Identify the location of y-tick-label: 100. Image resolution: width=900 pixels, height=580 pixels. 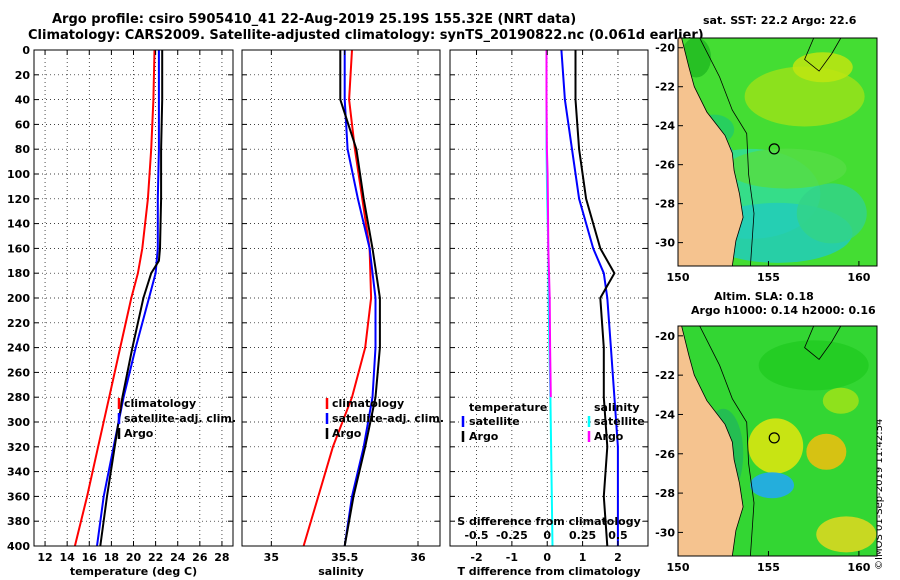
(18, 174).